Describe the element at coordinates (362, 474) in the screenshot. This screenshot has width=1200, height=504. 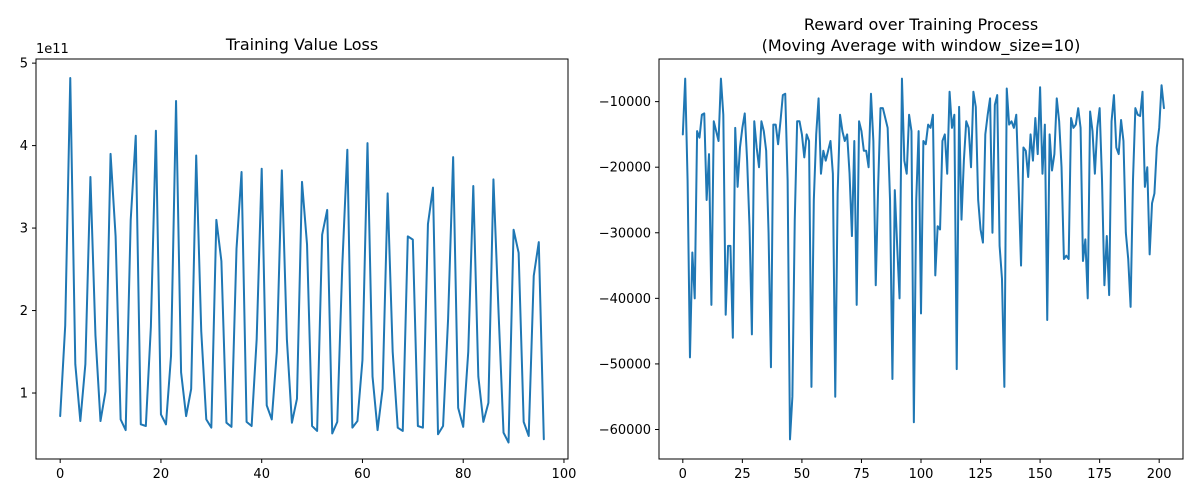
I see `x-tick-label: 60` at that location.